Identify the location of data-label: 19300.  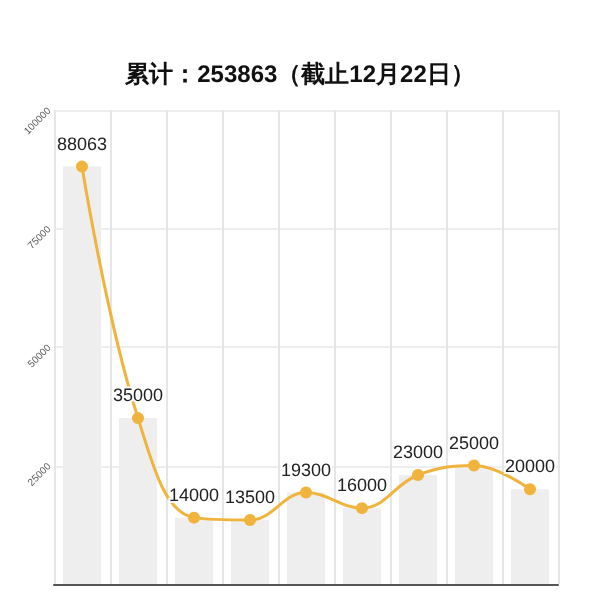
(306, 469).